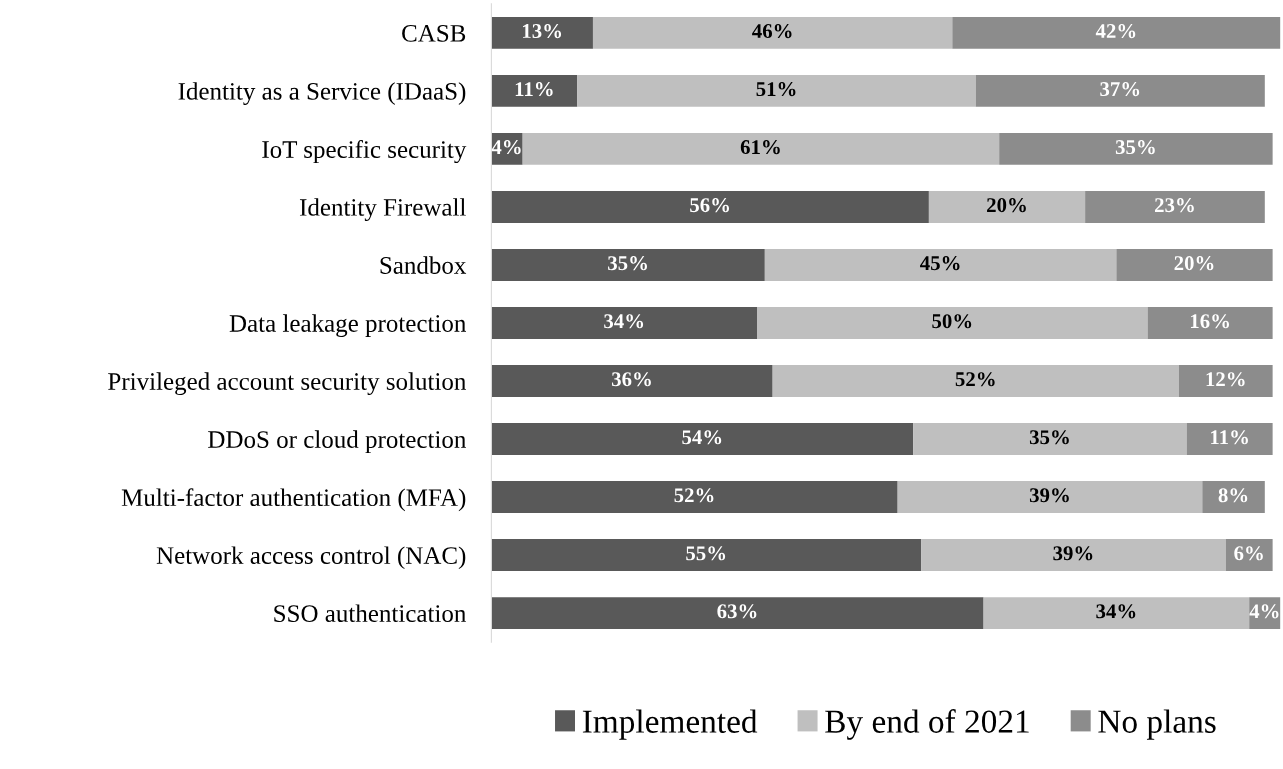  I want to click on data-label: 16%, so click(1209, 321).